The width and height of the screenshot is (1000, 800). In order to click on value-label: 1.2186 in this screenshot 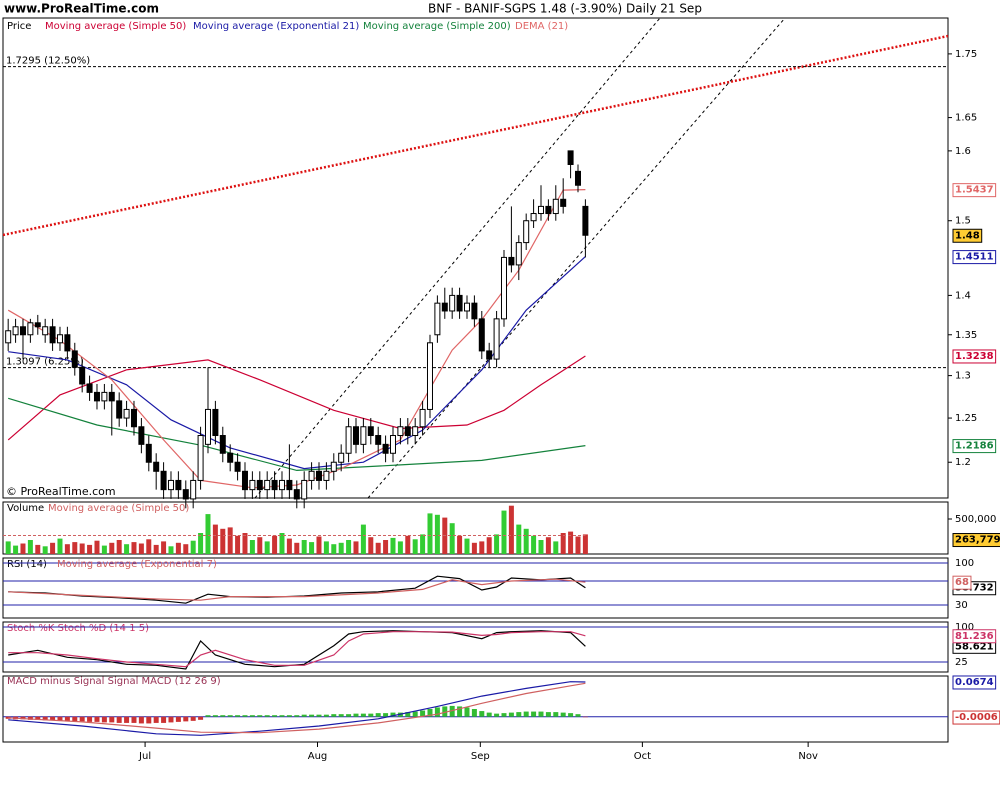, I will do `click(974, 446)`.